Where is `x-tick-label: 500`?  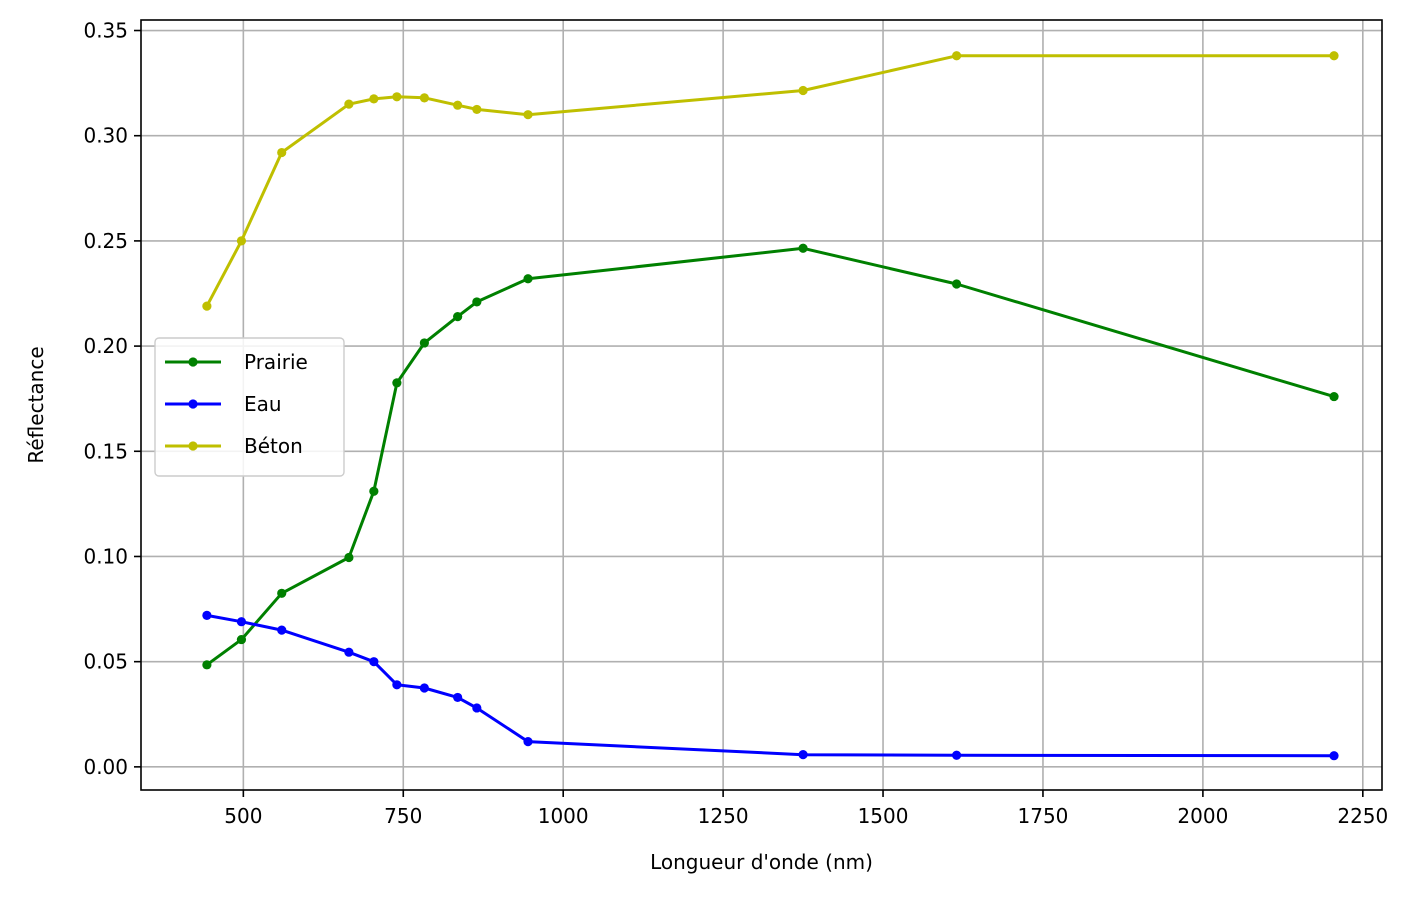
x-tick-label: 500 is located at coordinates (243, 816).